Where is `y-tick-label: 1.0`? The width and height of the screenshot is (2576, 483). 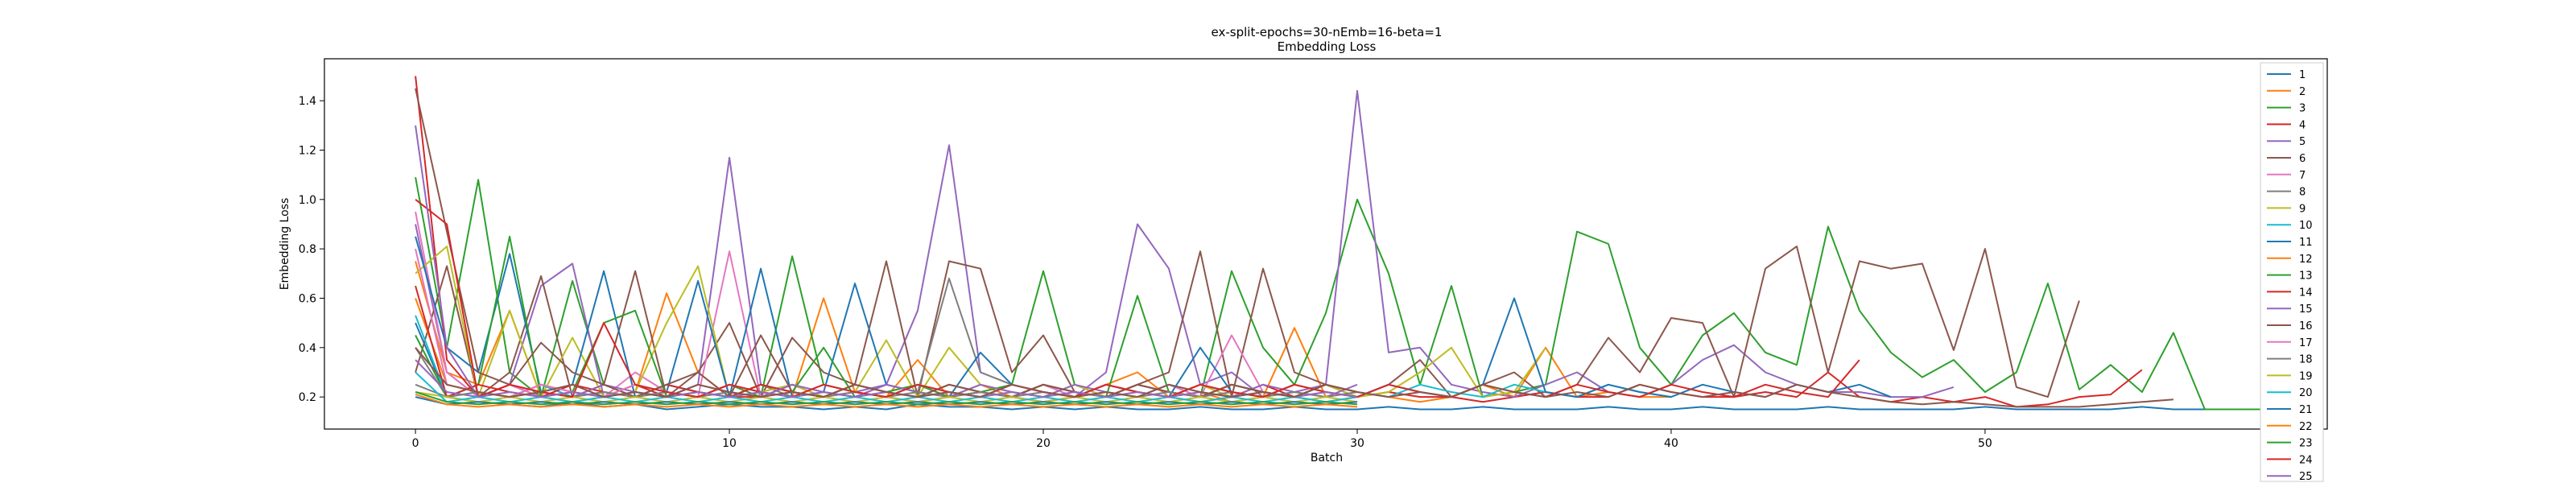
y-tick-label: 1.0 is located at coordinates (307, 200).